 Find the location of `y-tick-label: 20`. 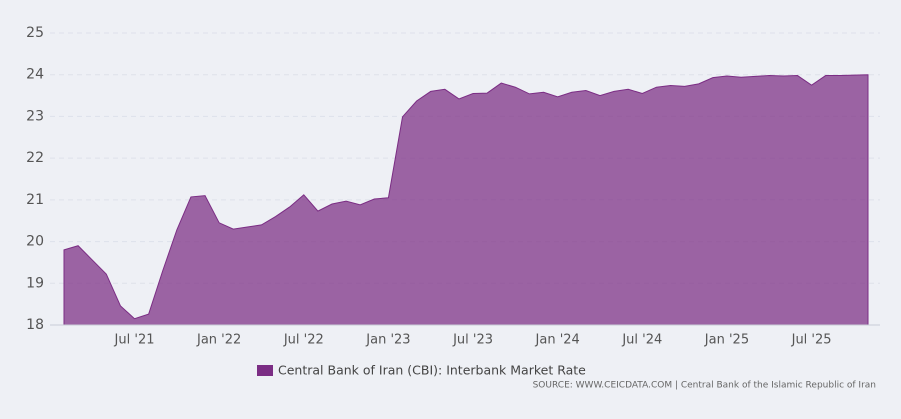

y-tick-label: 20 is located at coordinates (35, 242).